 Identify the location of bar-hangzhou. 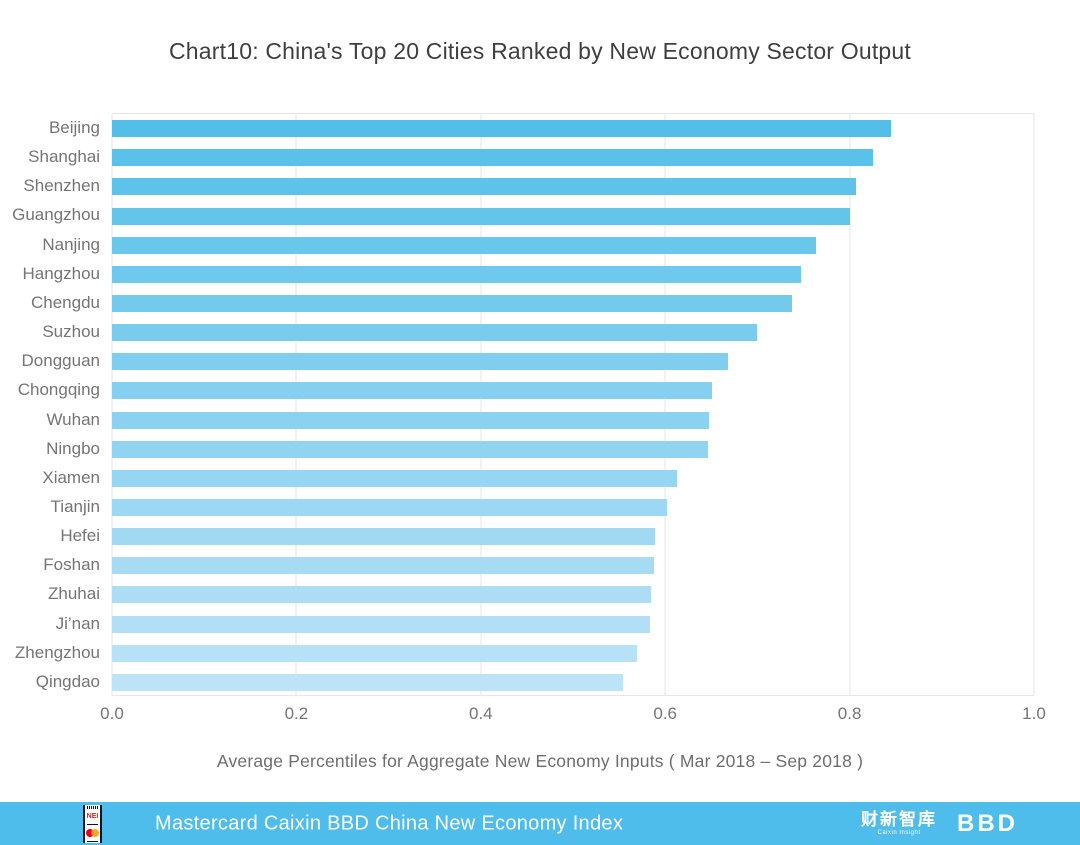
(456, 274).